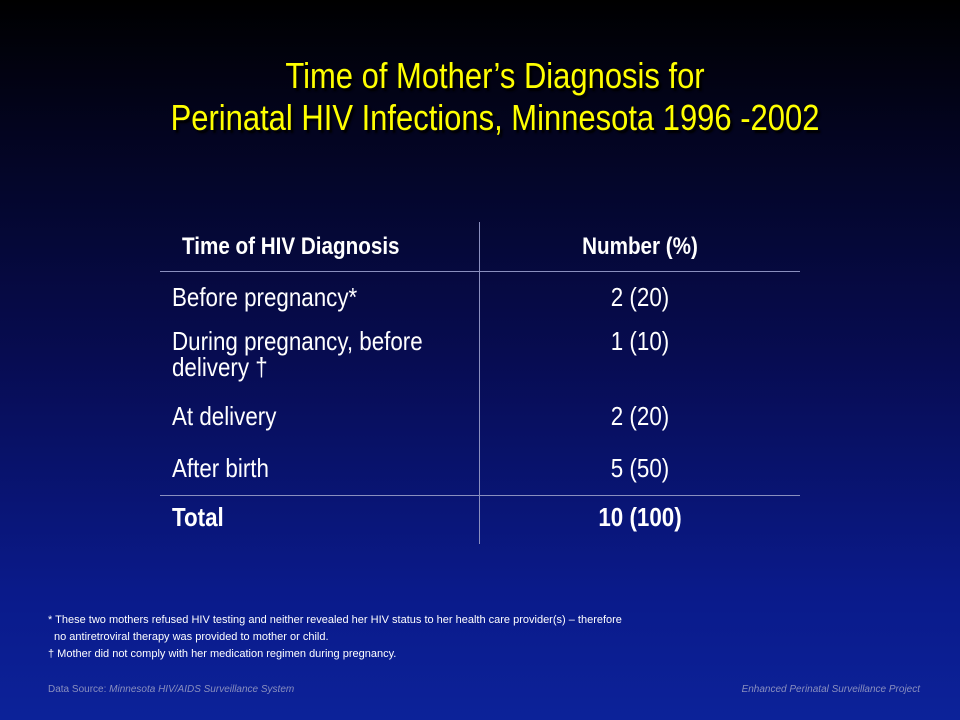 This screenshot has height=720, width=960. I want to click on row-label: During pregnancy, before delivery †, so click(297, 354).